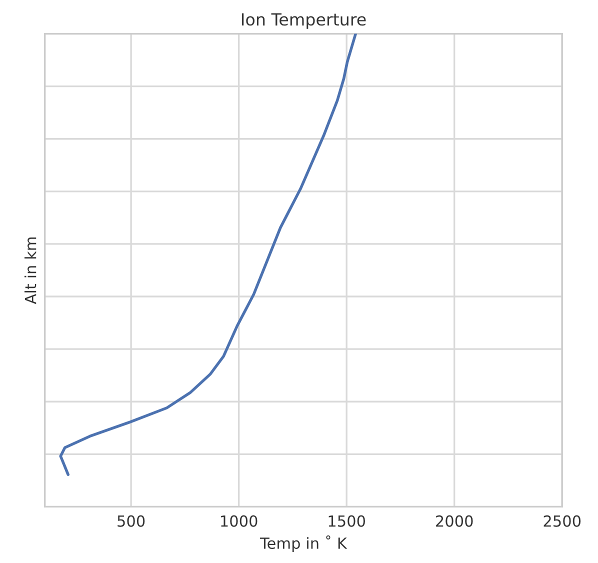 This screenshot has width=598, height=563. I want to click on x-tick-label: 2500, so click(562, 521).